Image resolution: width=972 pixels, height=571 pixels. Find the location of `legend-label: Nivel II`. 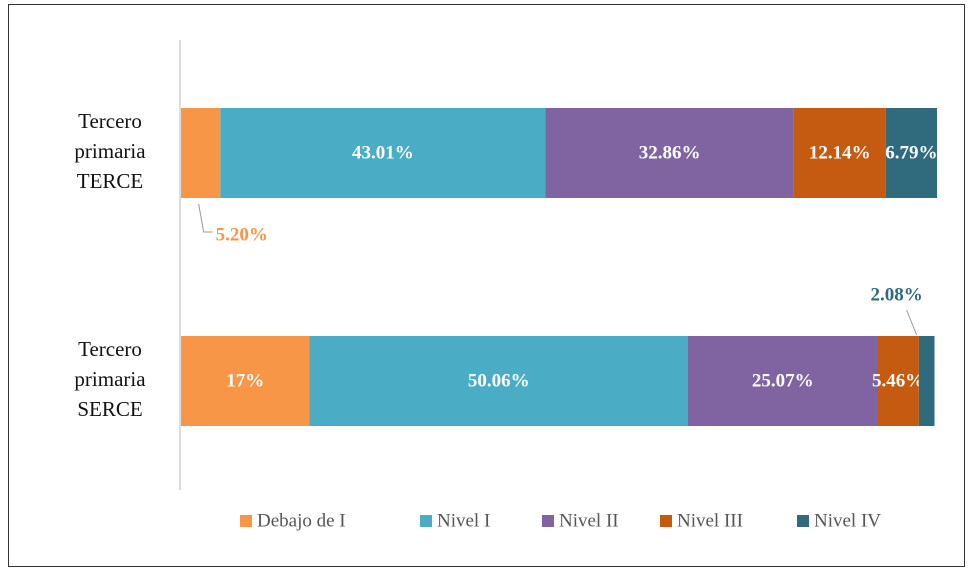

legend-label: Nivel II is located at coordinates (589, 520).